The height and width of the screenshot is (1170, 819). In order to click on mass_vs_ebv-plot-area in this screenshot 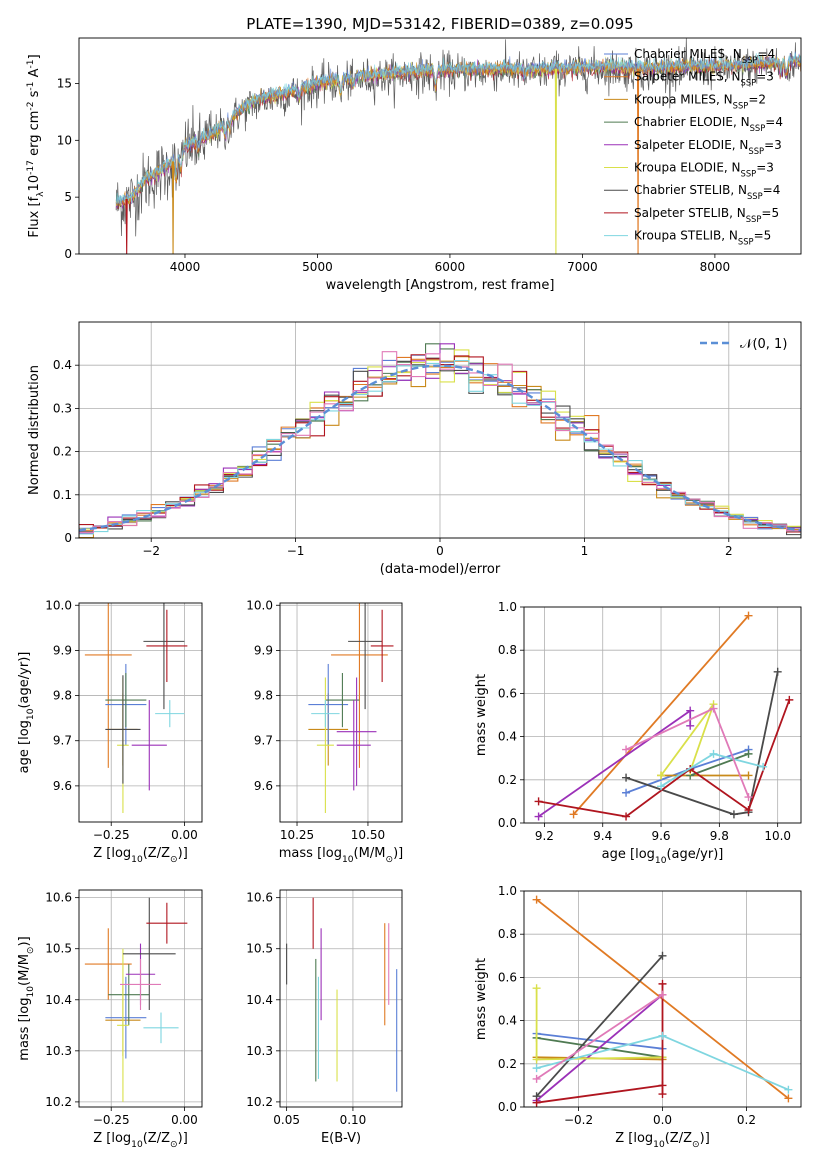, I will do `click(342, 994)`.